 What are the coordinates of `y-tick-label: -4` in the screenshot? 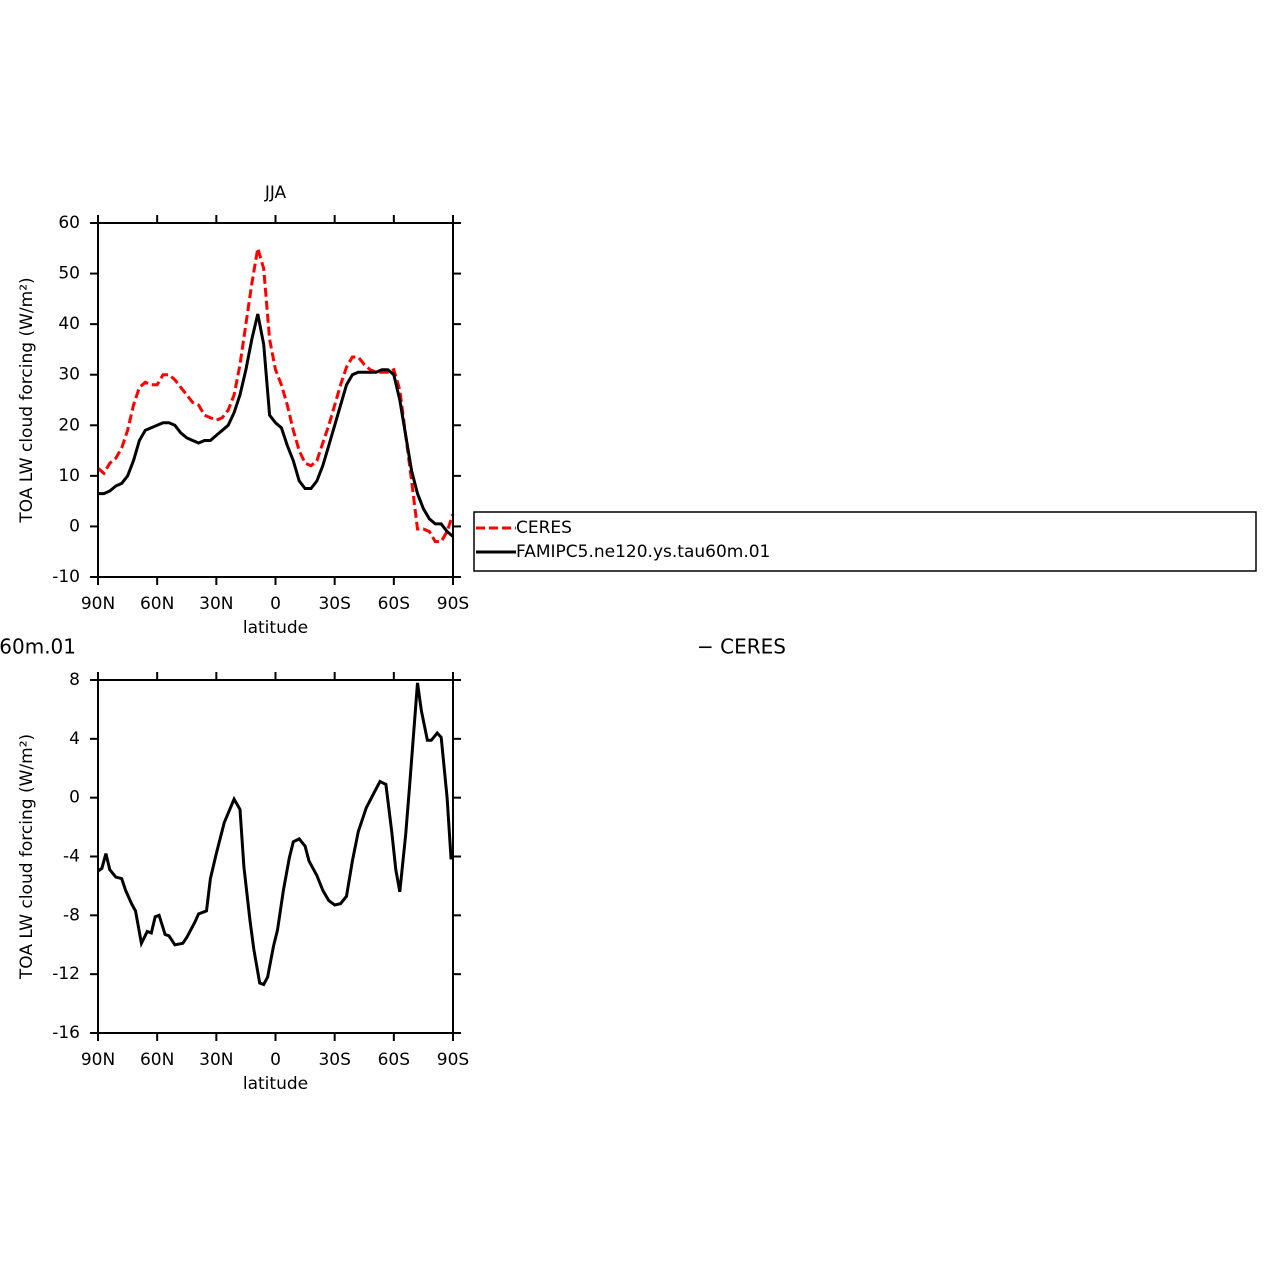 It's located at (71, 857).